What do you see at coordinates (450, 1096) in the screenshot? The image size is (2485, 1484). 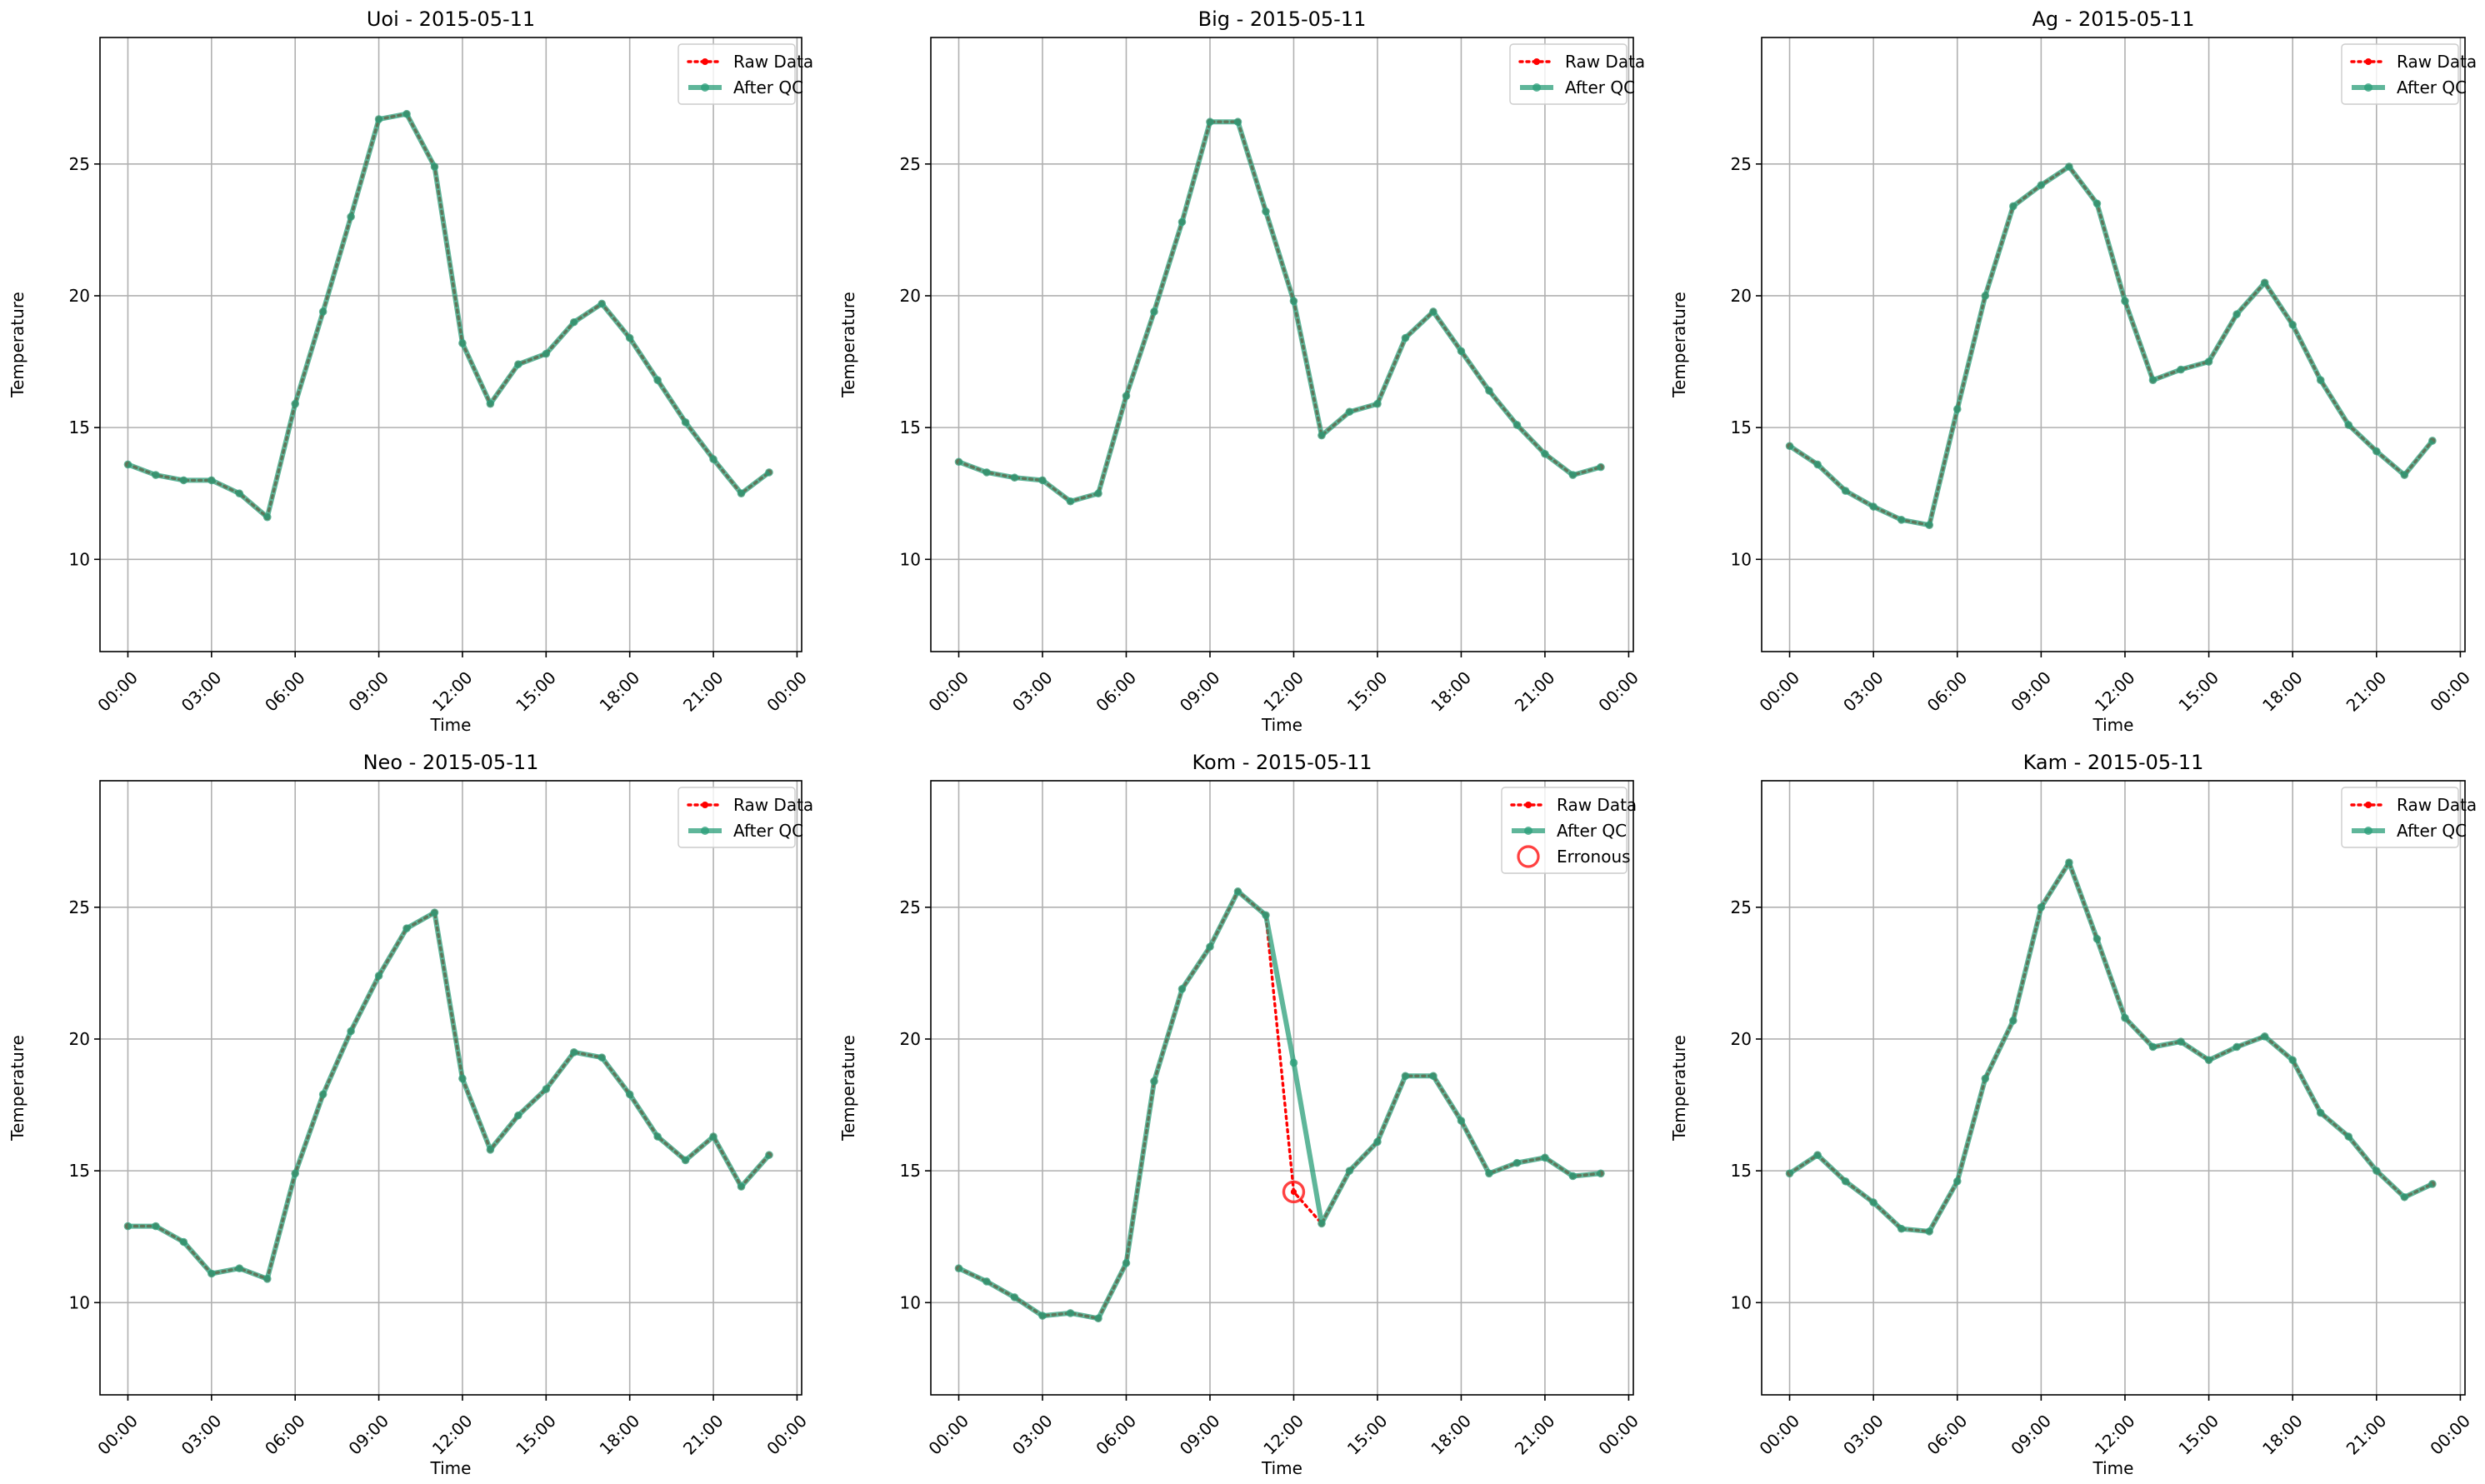 I see `line-after-qc` at bounding box center [450, 1096].